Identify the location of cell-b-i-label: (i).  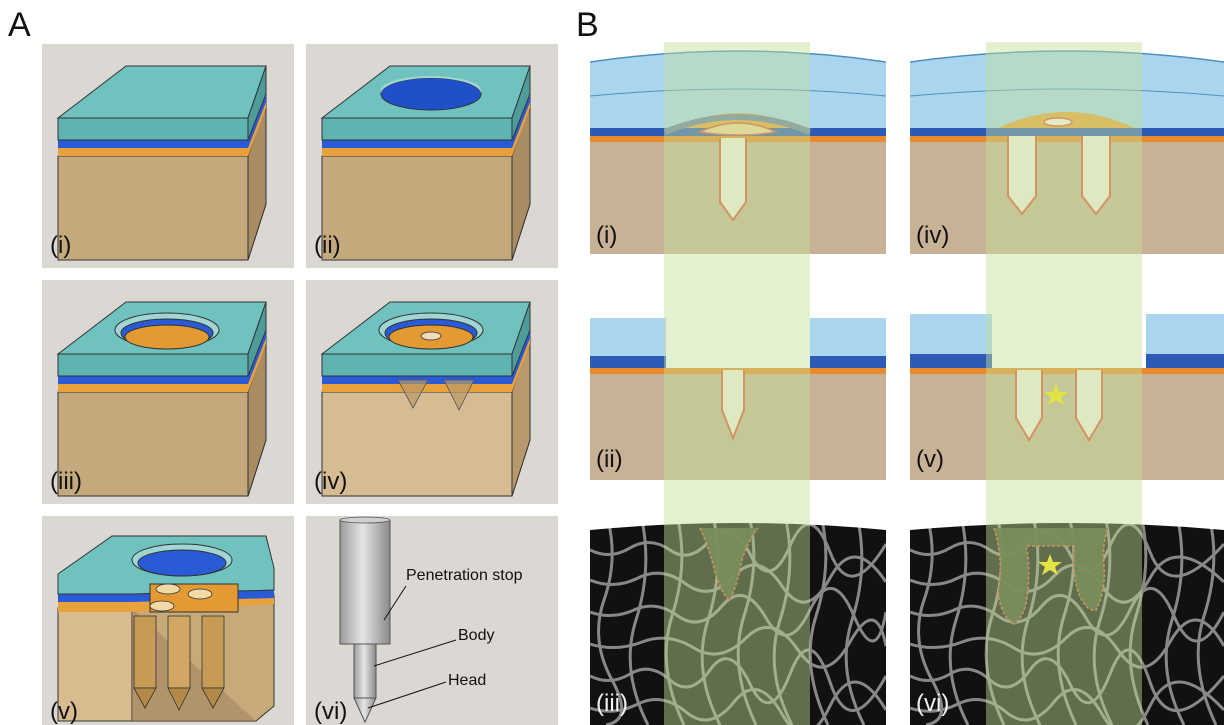
(607, 235).